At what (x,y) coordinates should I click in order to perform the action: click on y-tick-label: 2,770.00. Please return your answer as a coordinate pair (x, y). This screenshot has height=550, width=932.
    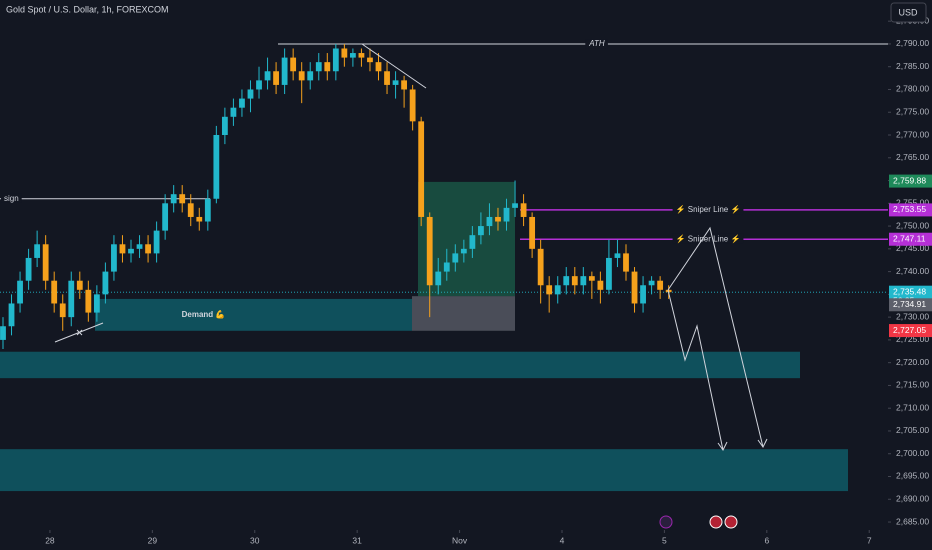
    Looking at the image, I should click on (912, 134).